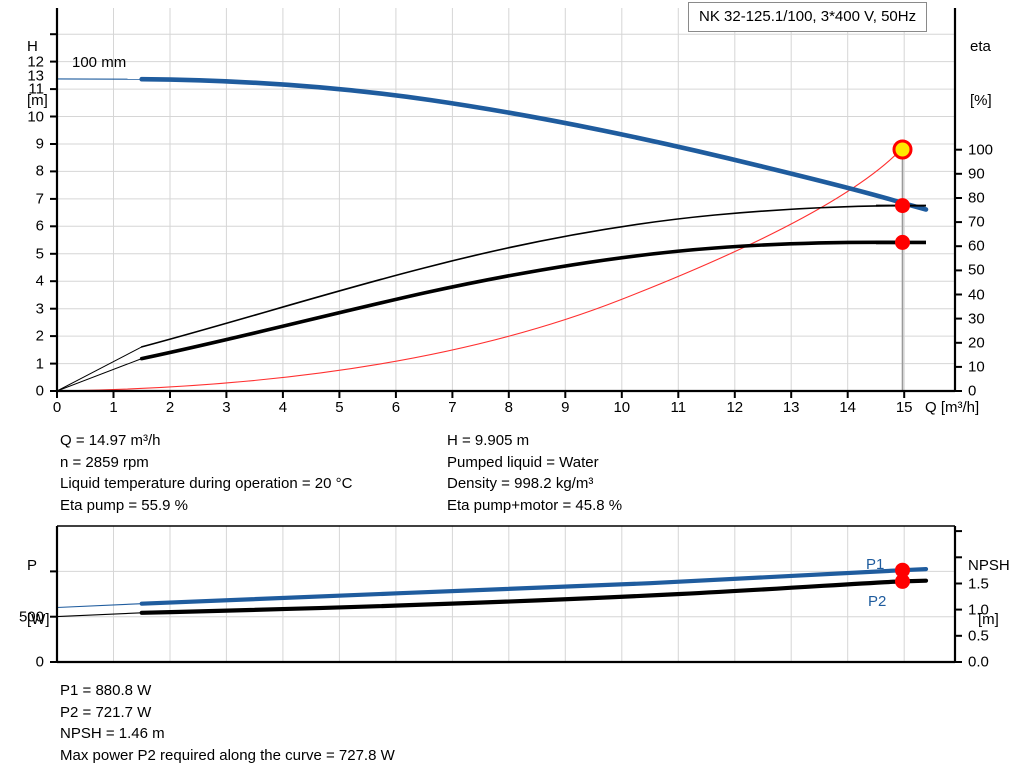 The height and width of the screenshot is (781, 1024). Describe the element at coordinates (848, 407) in the screenshot. I see `x-tick-14: 14` at that location.